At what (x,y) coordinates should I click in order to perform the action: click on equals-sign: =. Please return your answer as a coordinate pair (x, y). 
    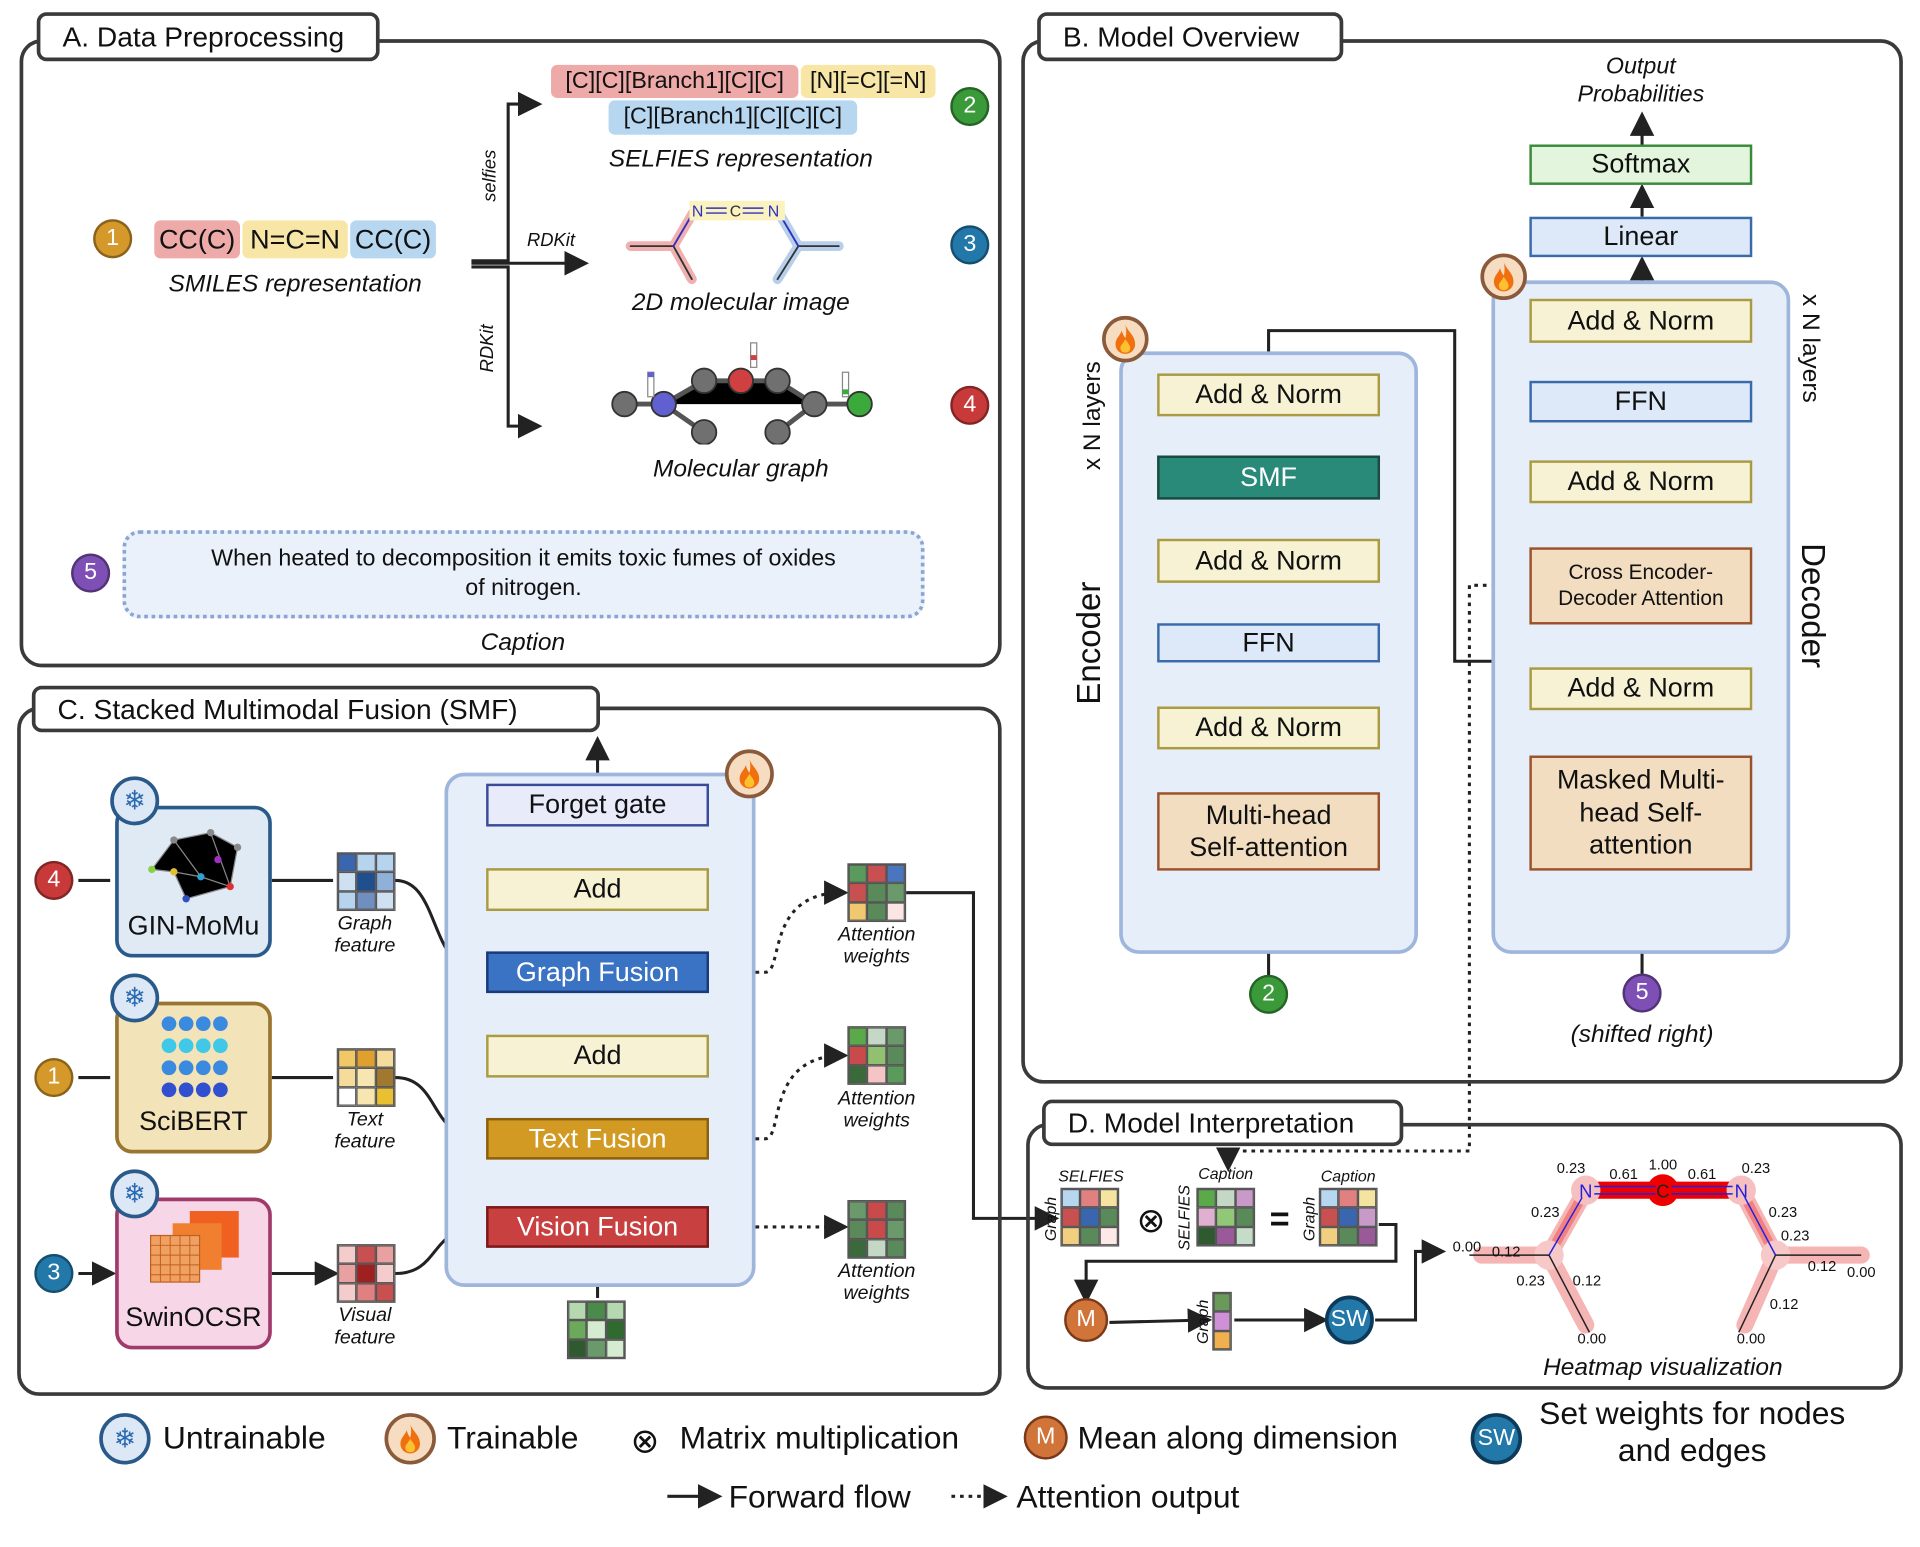
    Looking at the image, I should click on (1279, 1219).